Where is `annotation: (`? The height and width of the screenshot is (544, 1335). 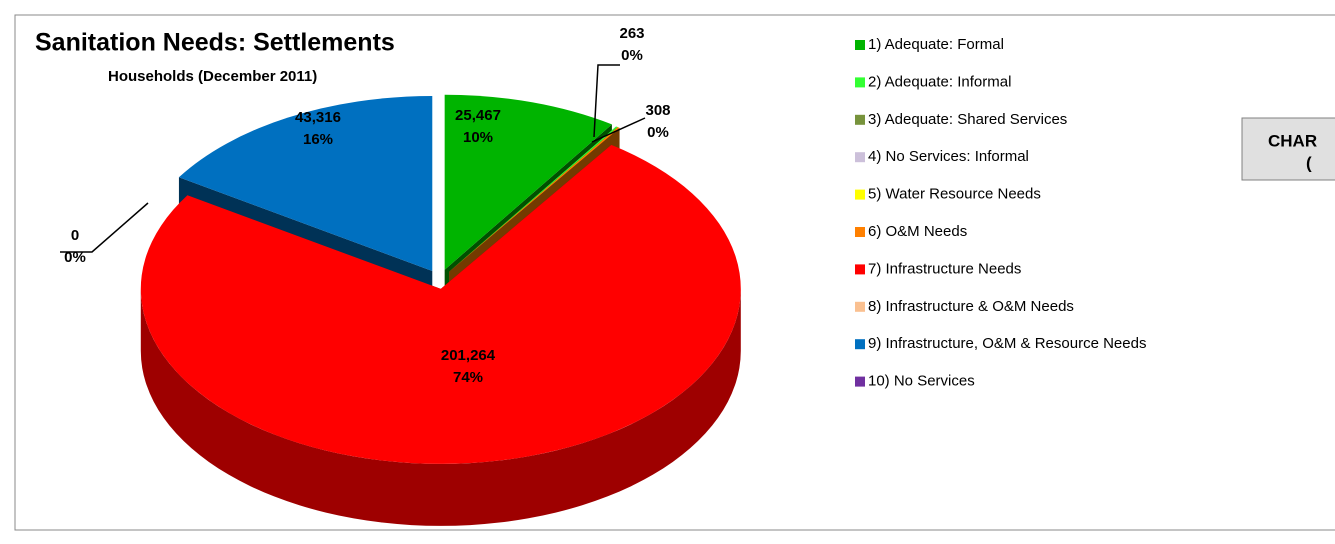 annotation: ( is located at coordinates (1309, 162).